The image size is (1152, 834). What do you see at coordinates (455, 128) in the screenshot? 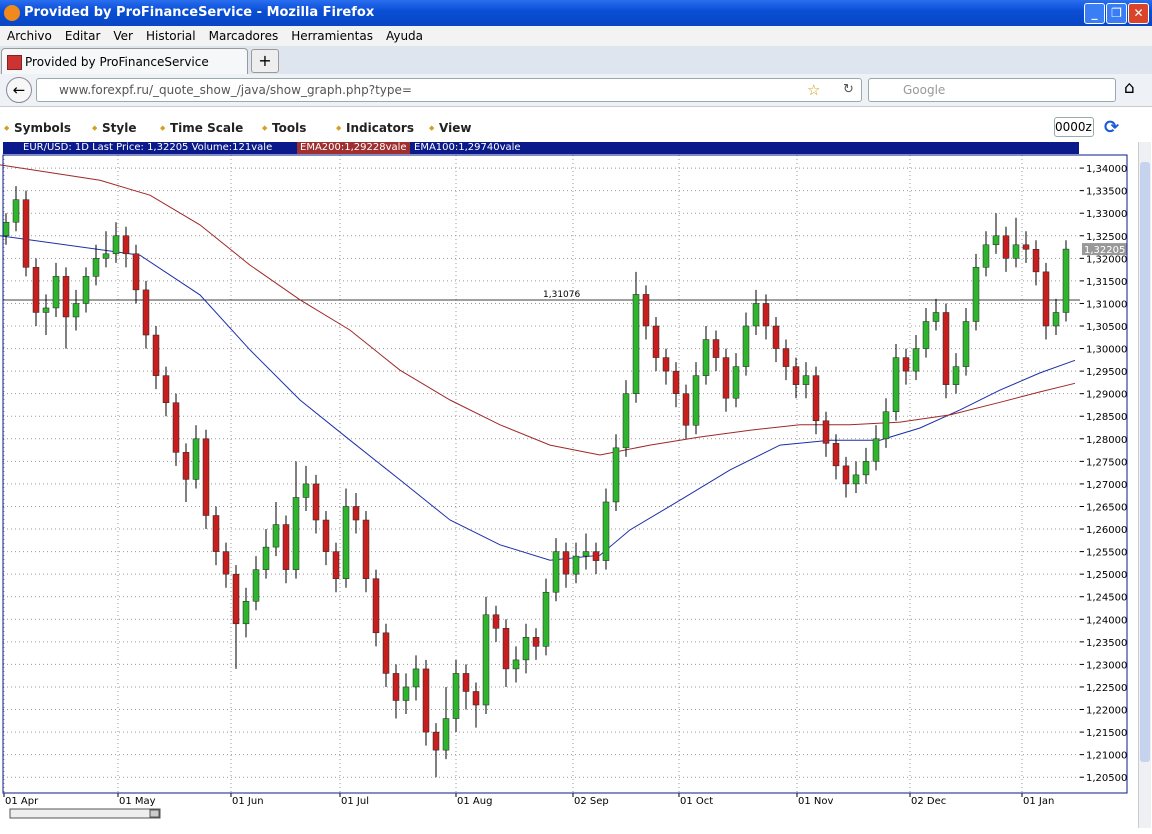
I see `toolbar-item: View` at bounding box center [455, 128].